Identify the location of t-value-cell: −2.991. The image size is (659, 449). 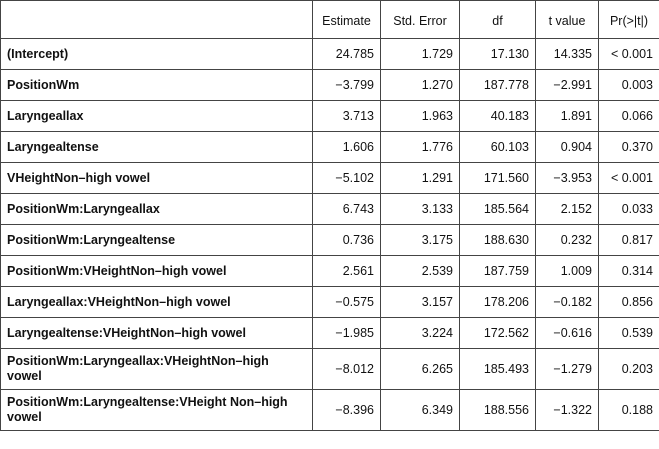
(567, 85).